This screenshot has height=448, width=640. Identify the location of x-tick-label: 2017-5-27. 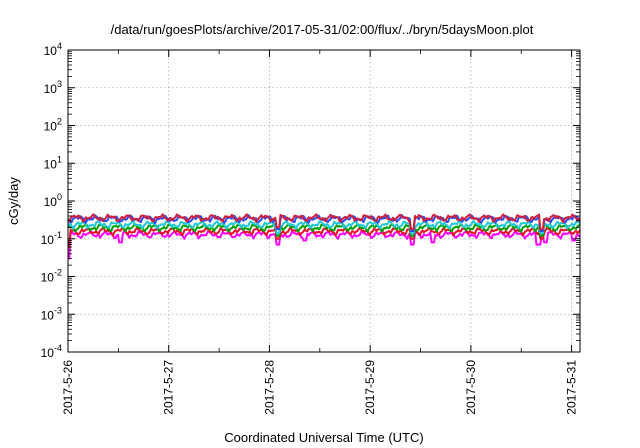
(169, 387).